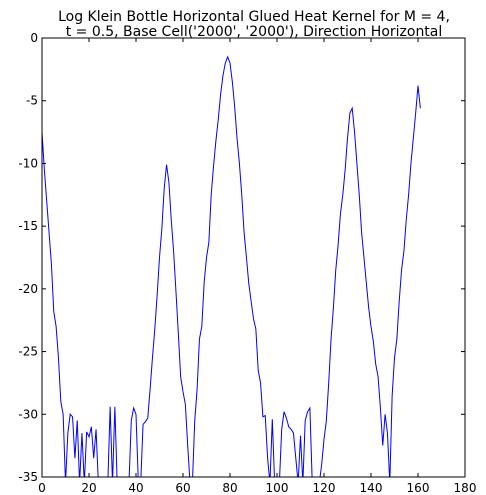 Image resolution: width=486 pixels, height=495 pixels. Describe the element at coordinates (28, 226) in the screenshot. I see `y-tick-label: -15` at that location.